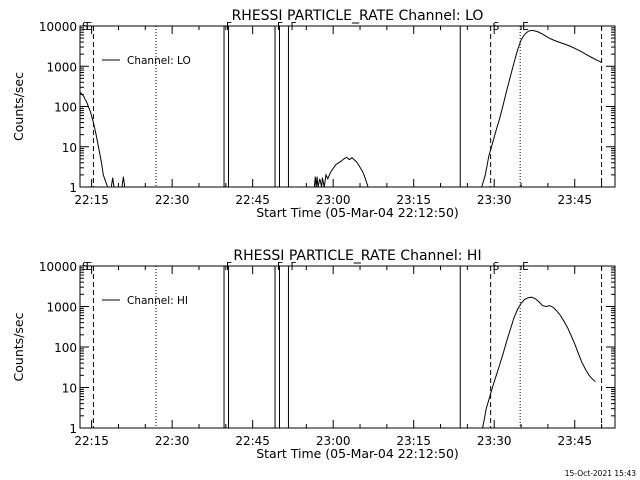  I want to click on chart-title: RHESSI PARTICLE_RATE Channel: HI, so click(357, 256).